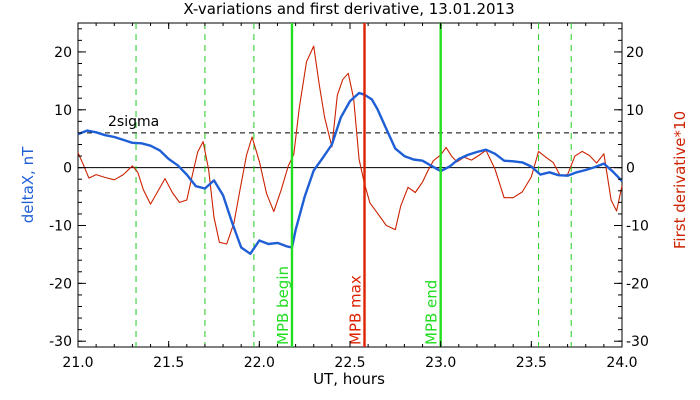 The width and height of the screenshot is (700, 400). Describe the element at coordinates (432, 312) in the screenshot. I see `mpb-label: MPB end` at that location.